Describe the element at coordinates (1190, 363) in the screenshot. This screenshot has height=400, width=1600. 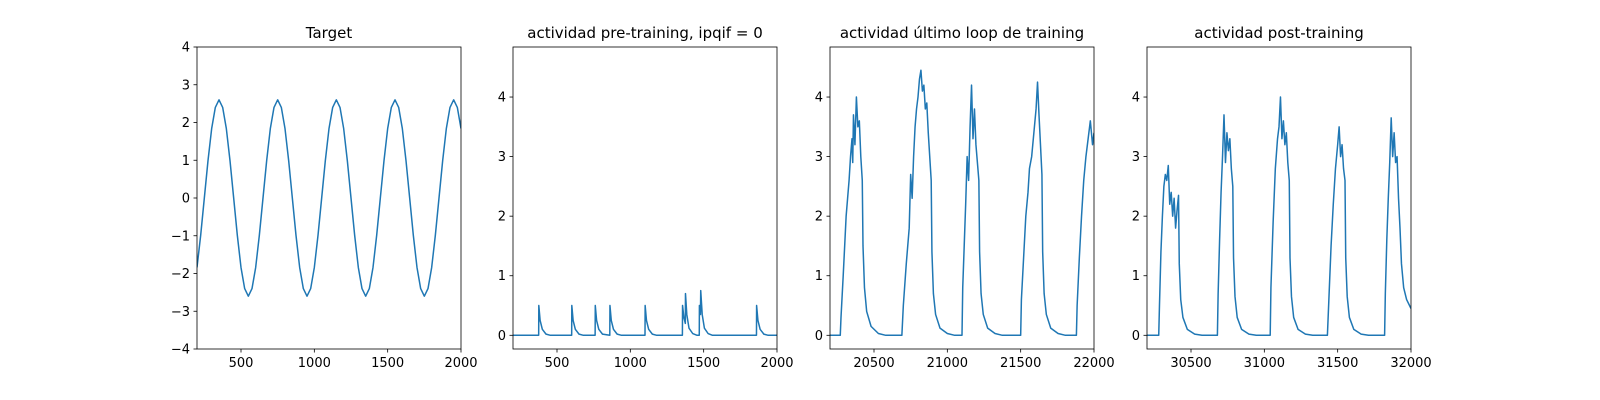
I see `x-tick-label: 30500` at that location.